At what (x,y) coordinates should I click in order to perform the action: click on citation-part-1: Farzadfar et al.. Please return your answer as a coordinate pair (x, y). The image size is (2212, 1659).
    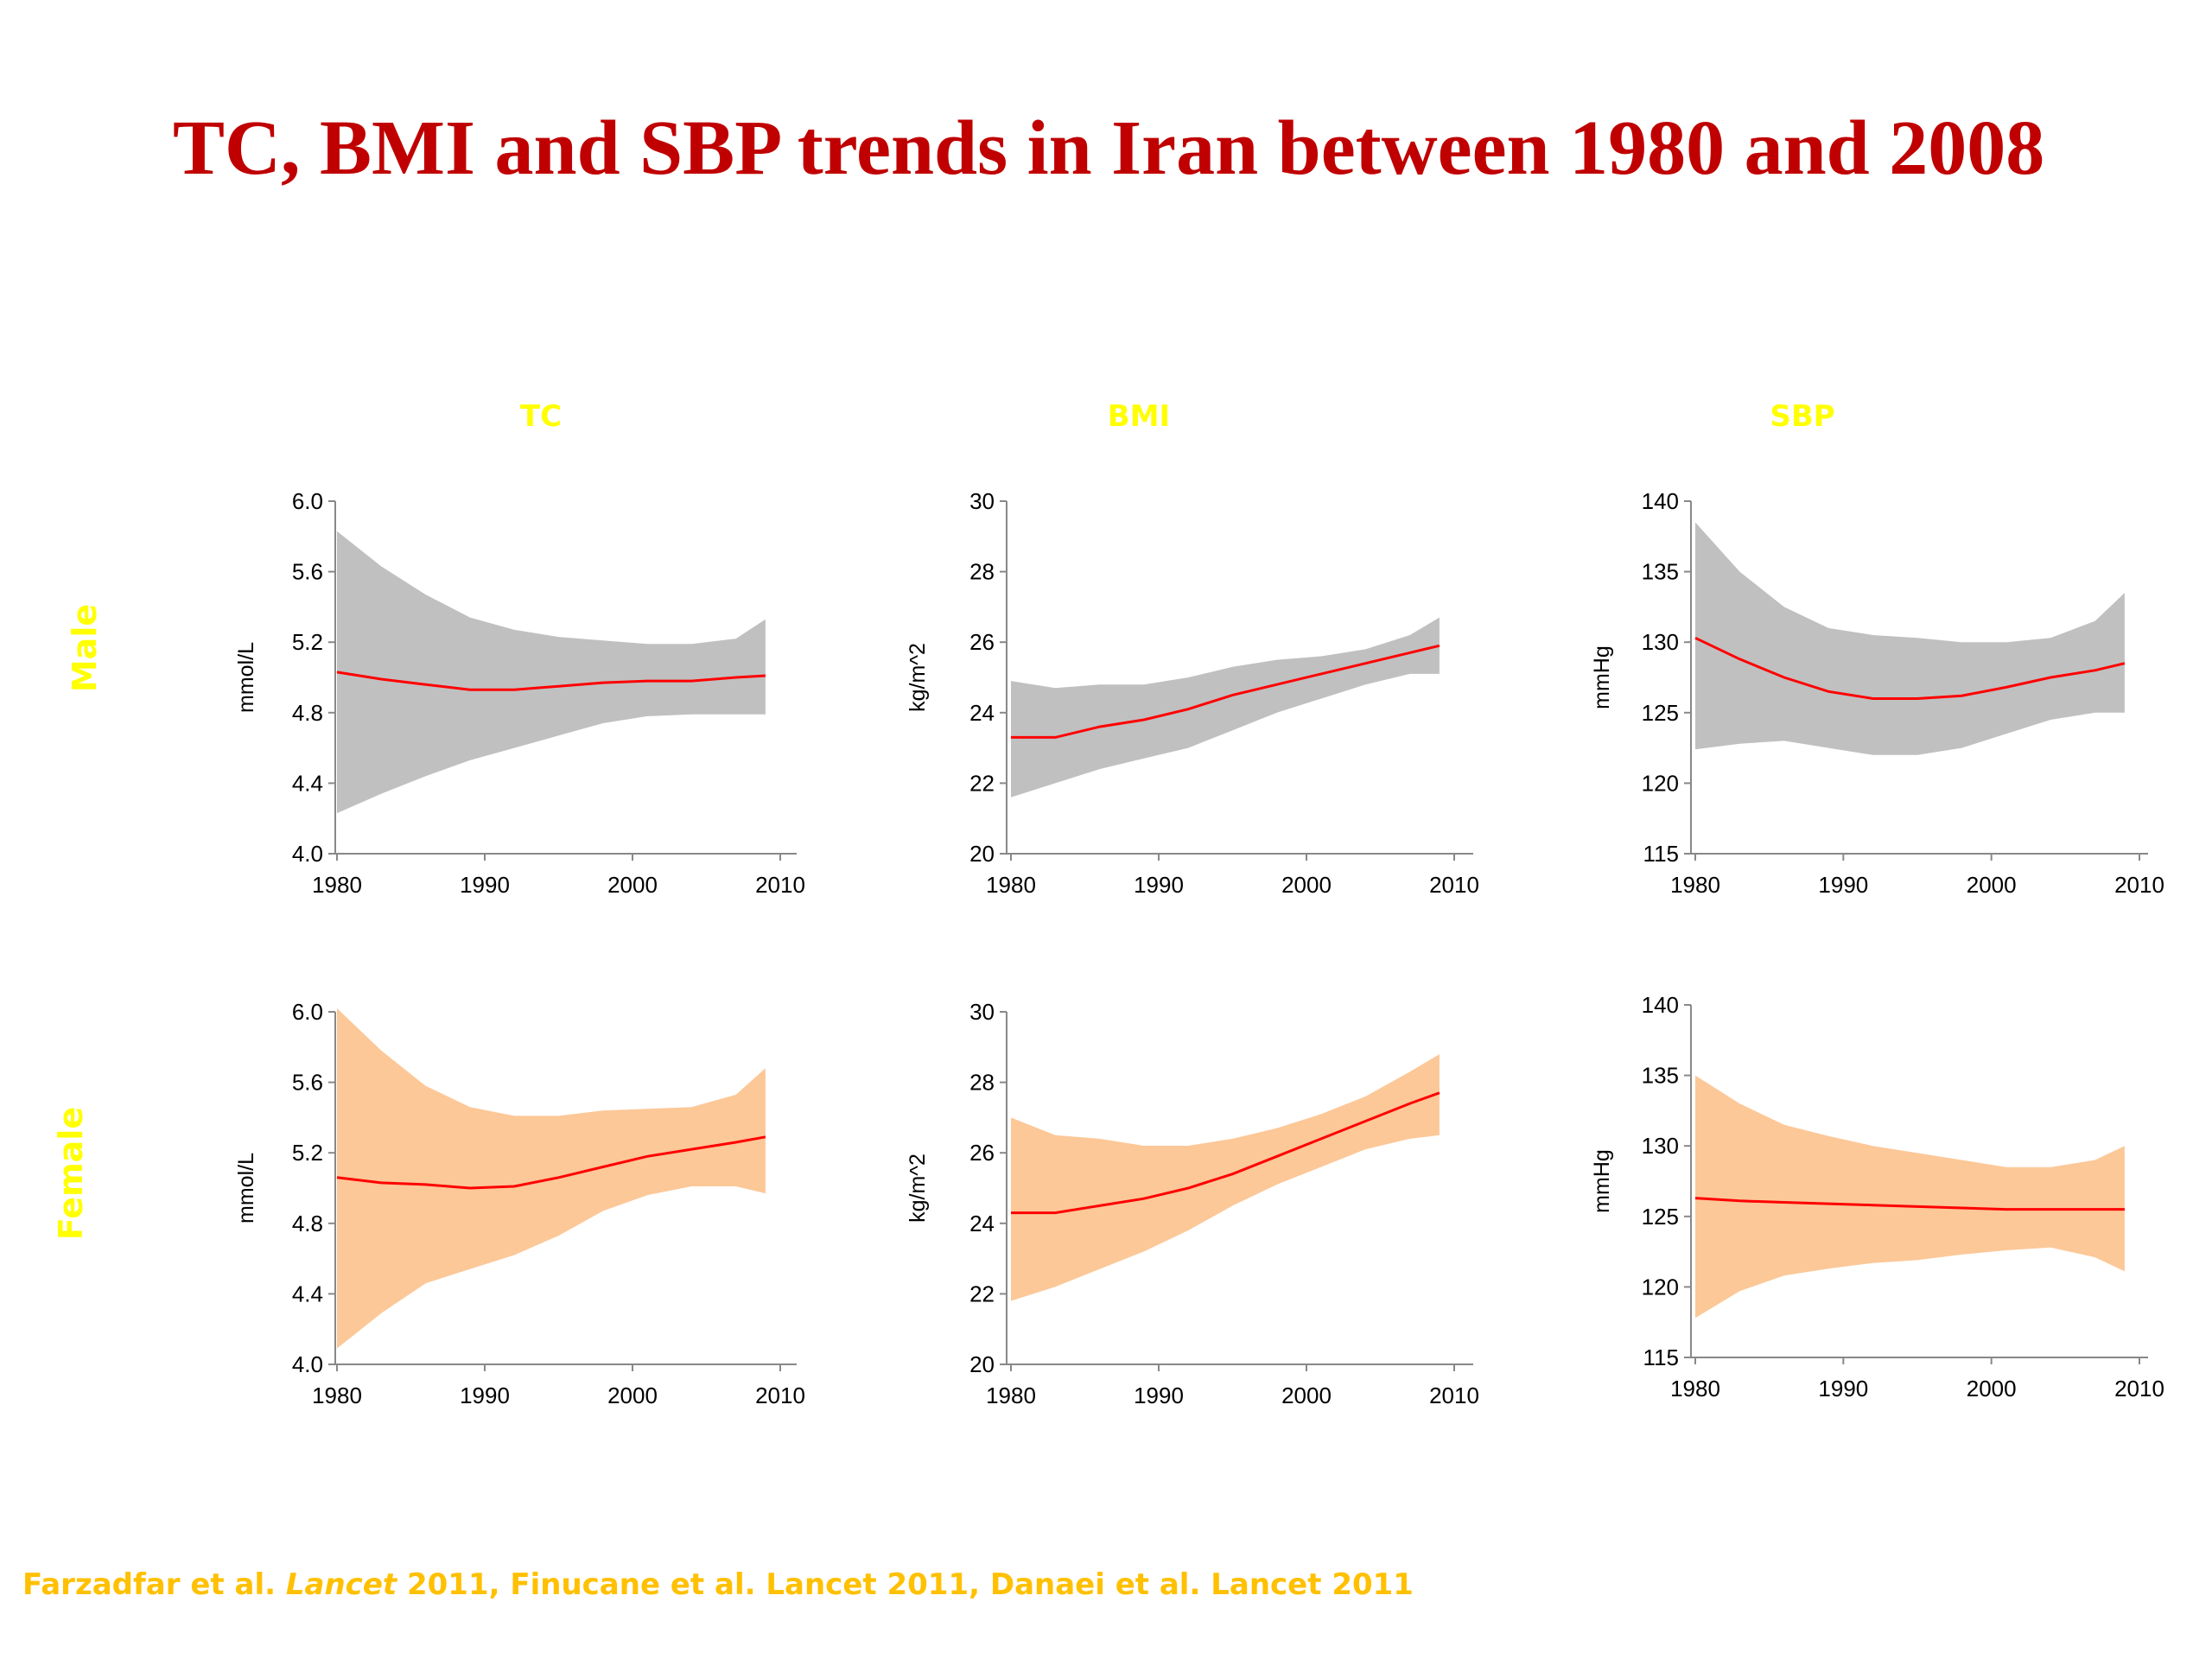
    Looking at the image, I should click on (154, 1584).